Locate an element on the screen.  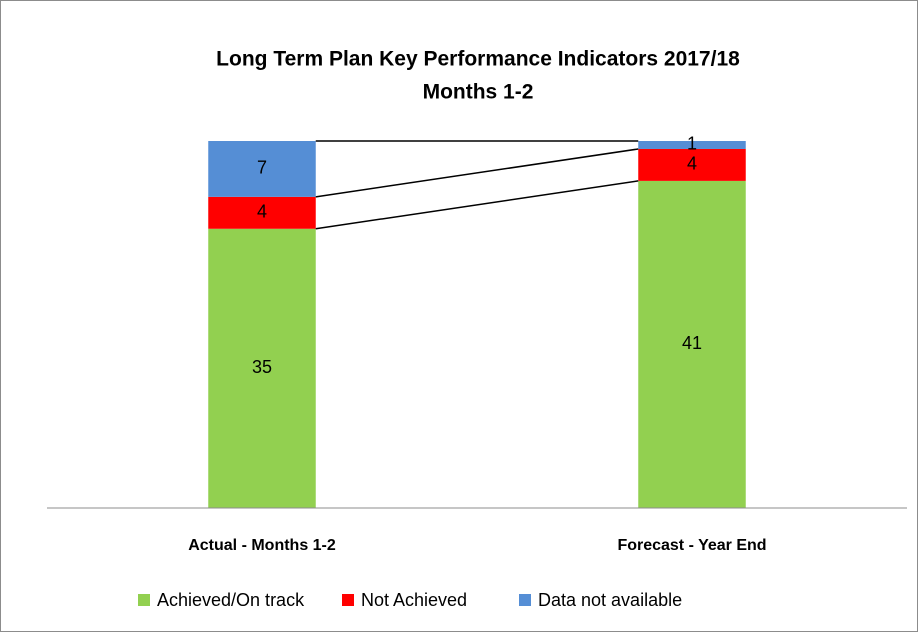
legend-label: Not Achieved is located at coordinates (414, 600).